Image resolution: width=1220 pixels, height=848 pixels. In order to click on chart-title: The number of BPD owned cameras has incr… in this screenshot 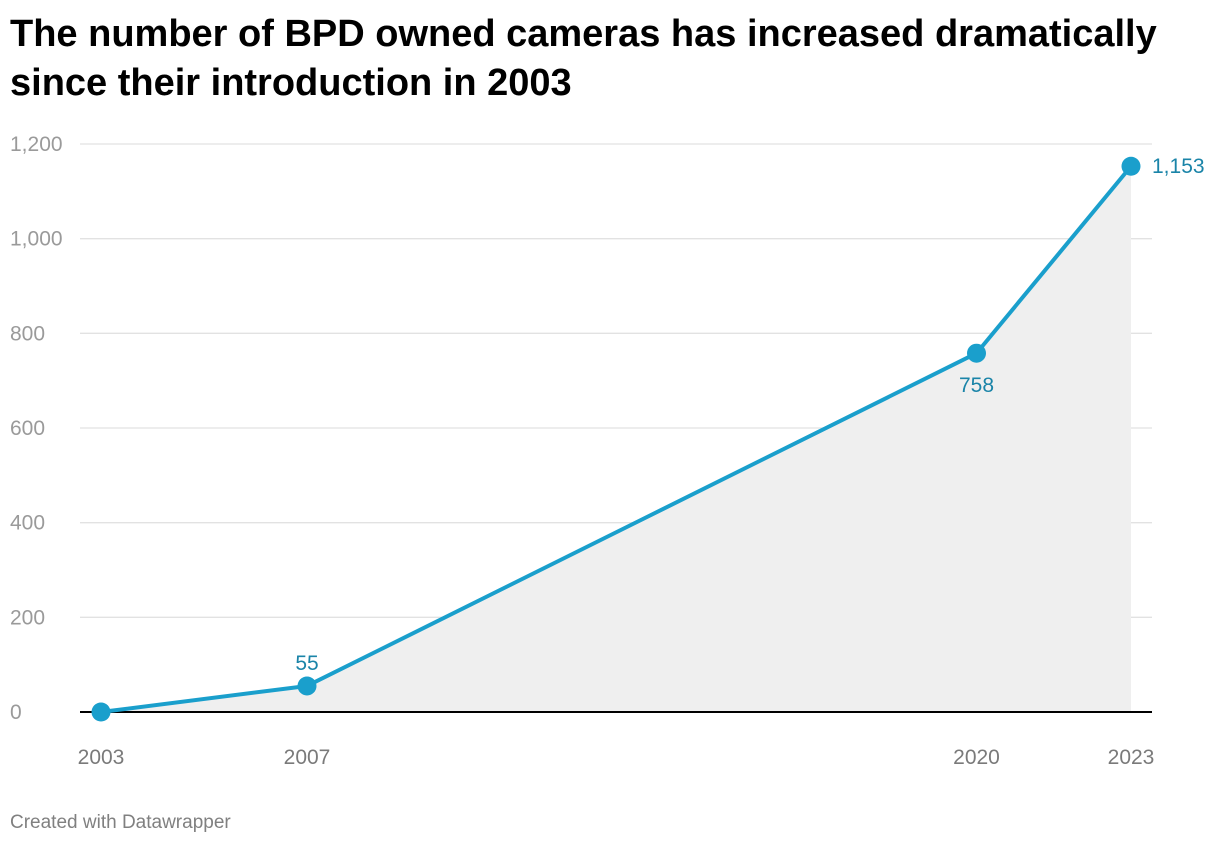, I will do `click(583, 58)`.